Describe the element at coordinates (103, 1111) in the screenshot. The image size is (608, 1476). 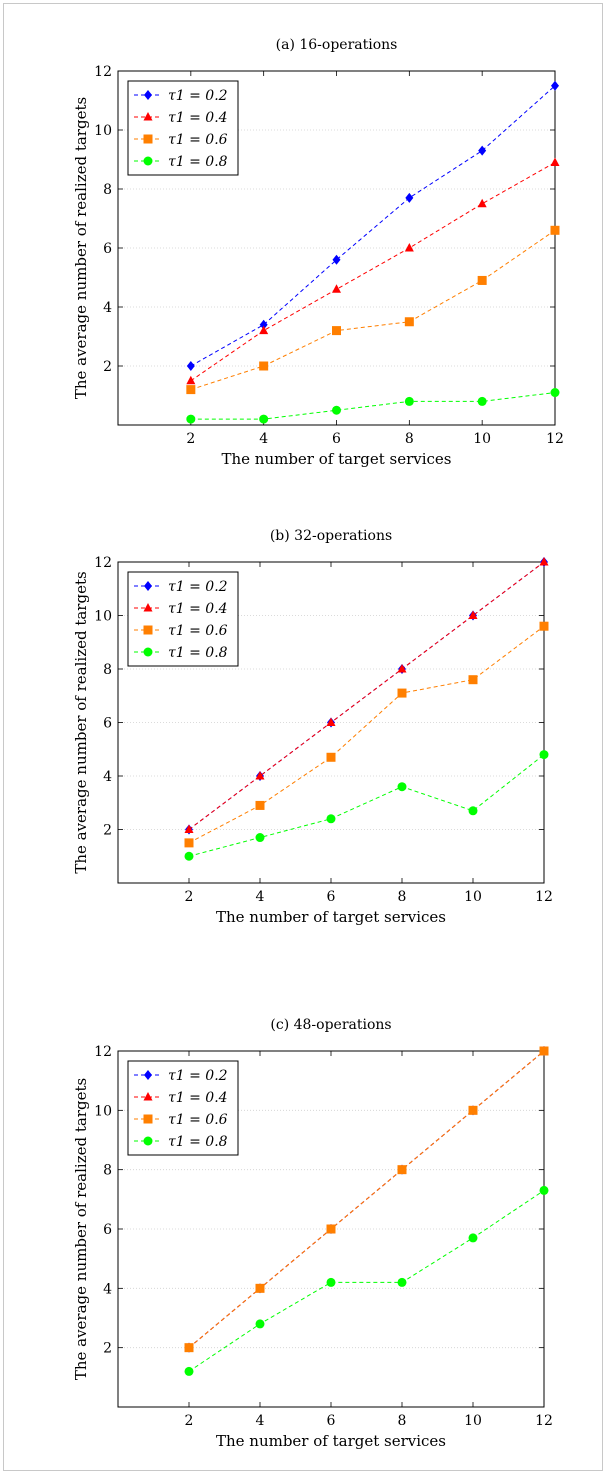
I see `y-tick-label: 10` at that location.